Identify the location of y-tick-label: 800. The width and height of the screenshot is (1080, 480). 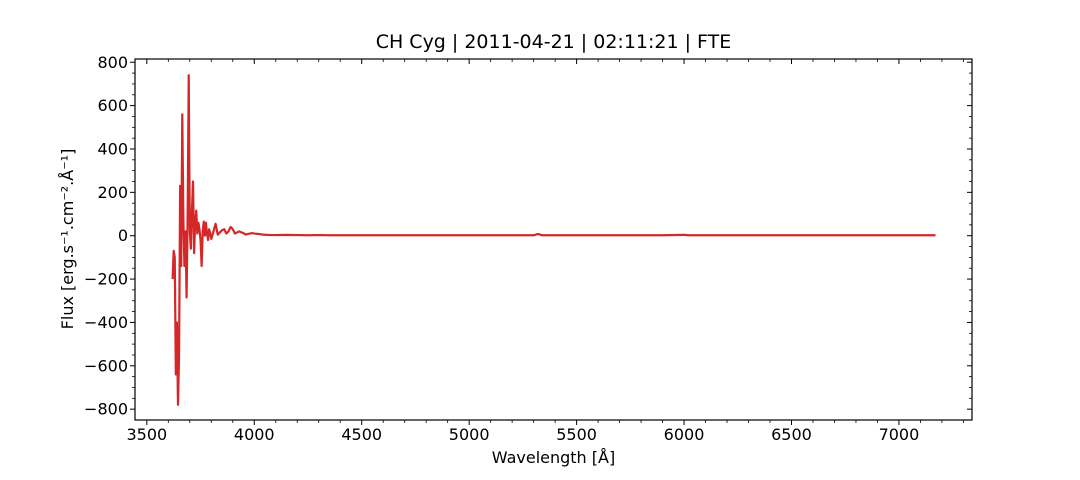
(112, 62).